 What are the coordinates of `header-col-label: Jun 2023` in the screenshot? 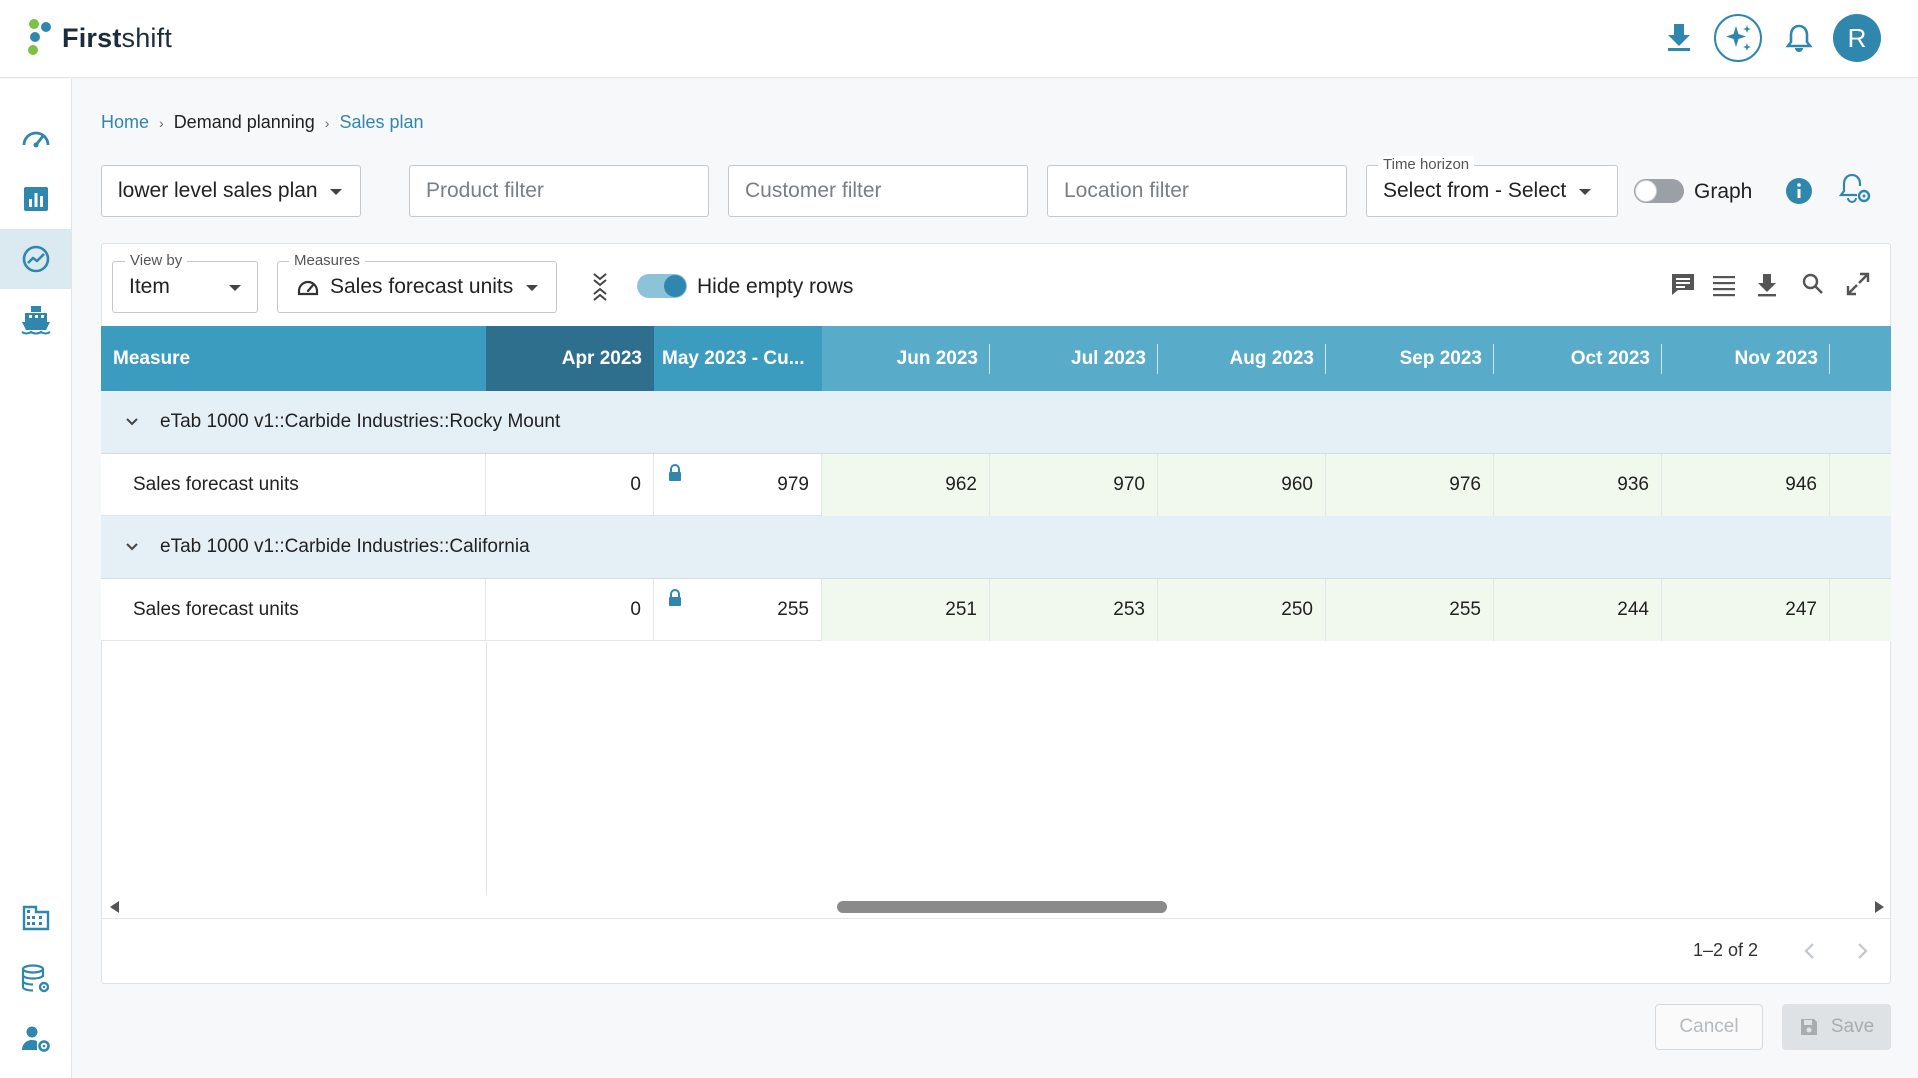 It's located at (937, 358).